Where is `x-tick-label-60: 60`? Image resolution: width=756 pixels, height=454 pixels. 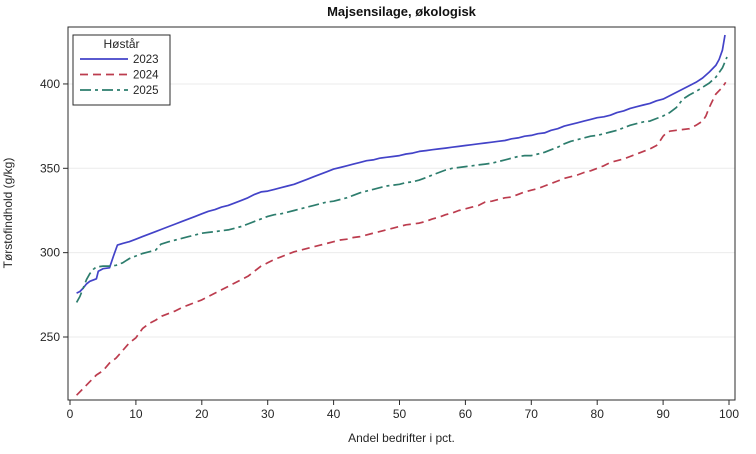 x-tick-label-60: 60 is located at coordinates (466, 414).